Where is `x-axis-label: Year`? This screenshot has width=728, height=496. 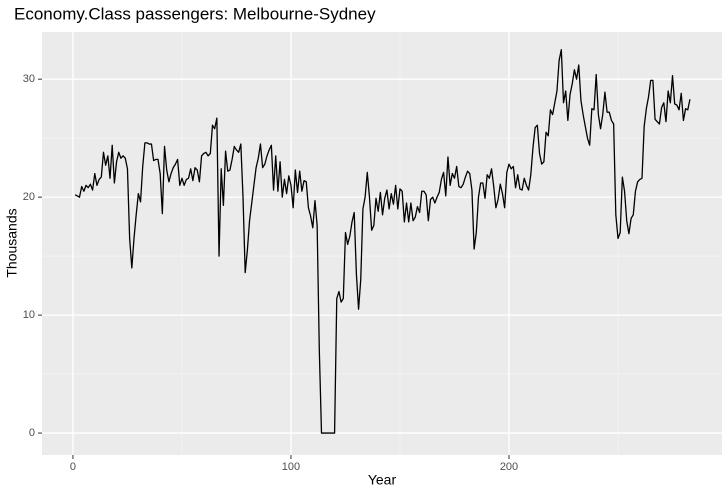
x-axis-label: Year is located at coordinates (382, 480).